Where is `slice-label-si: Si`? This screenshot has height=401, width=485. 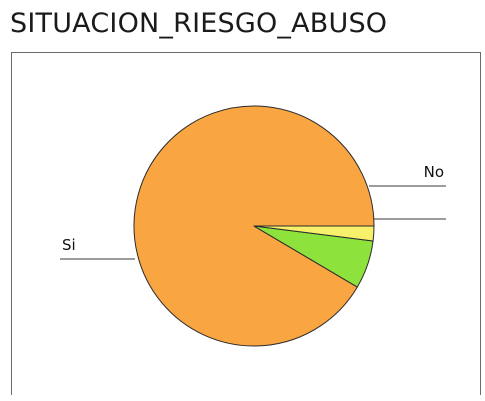 slice-label-si: Si is located at coordinates (69, 245).